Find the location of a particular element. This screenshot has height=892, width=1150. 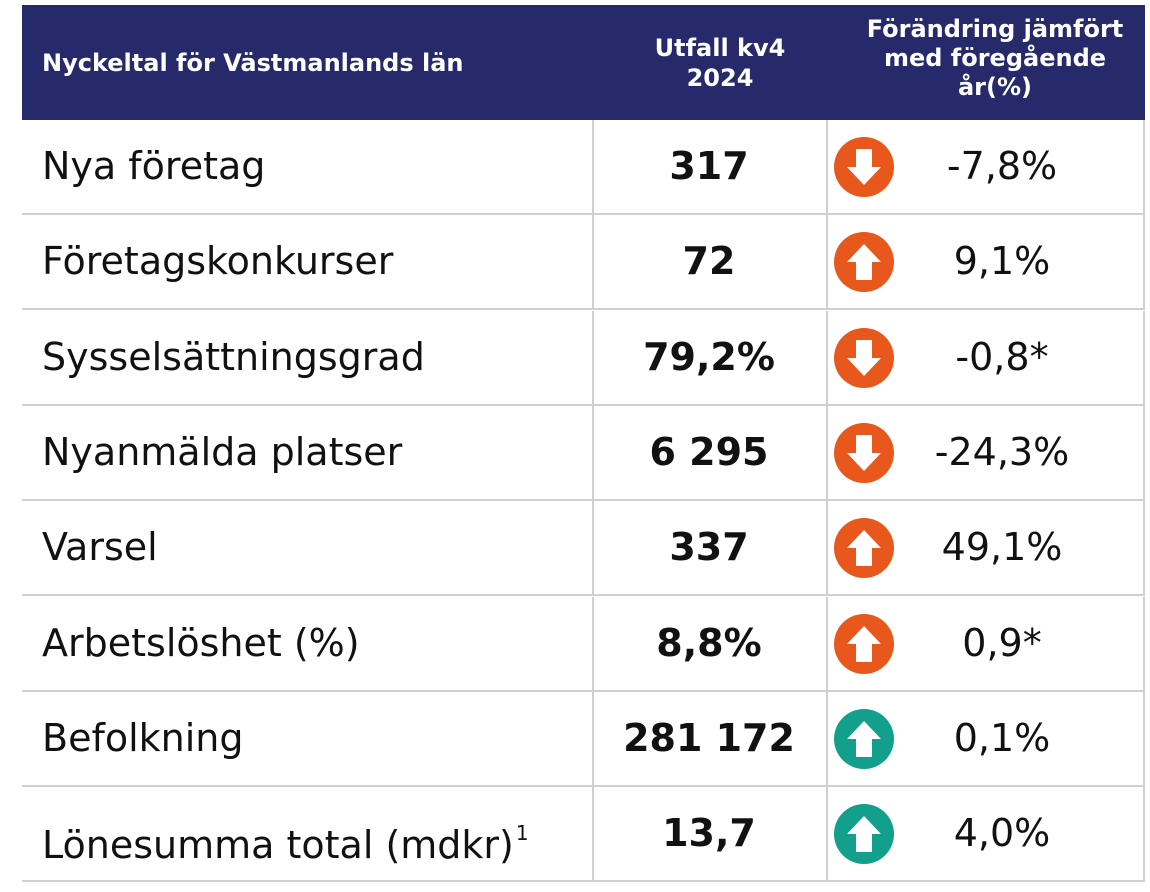

label-text: Nya företag is located at coordinates (154, 166).